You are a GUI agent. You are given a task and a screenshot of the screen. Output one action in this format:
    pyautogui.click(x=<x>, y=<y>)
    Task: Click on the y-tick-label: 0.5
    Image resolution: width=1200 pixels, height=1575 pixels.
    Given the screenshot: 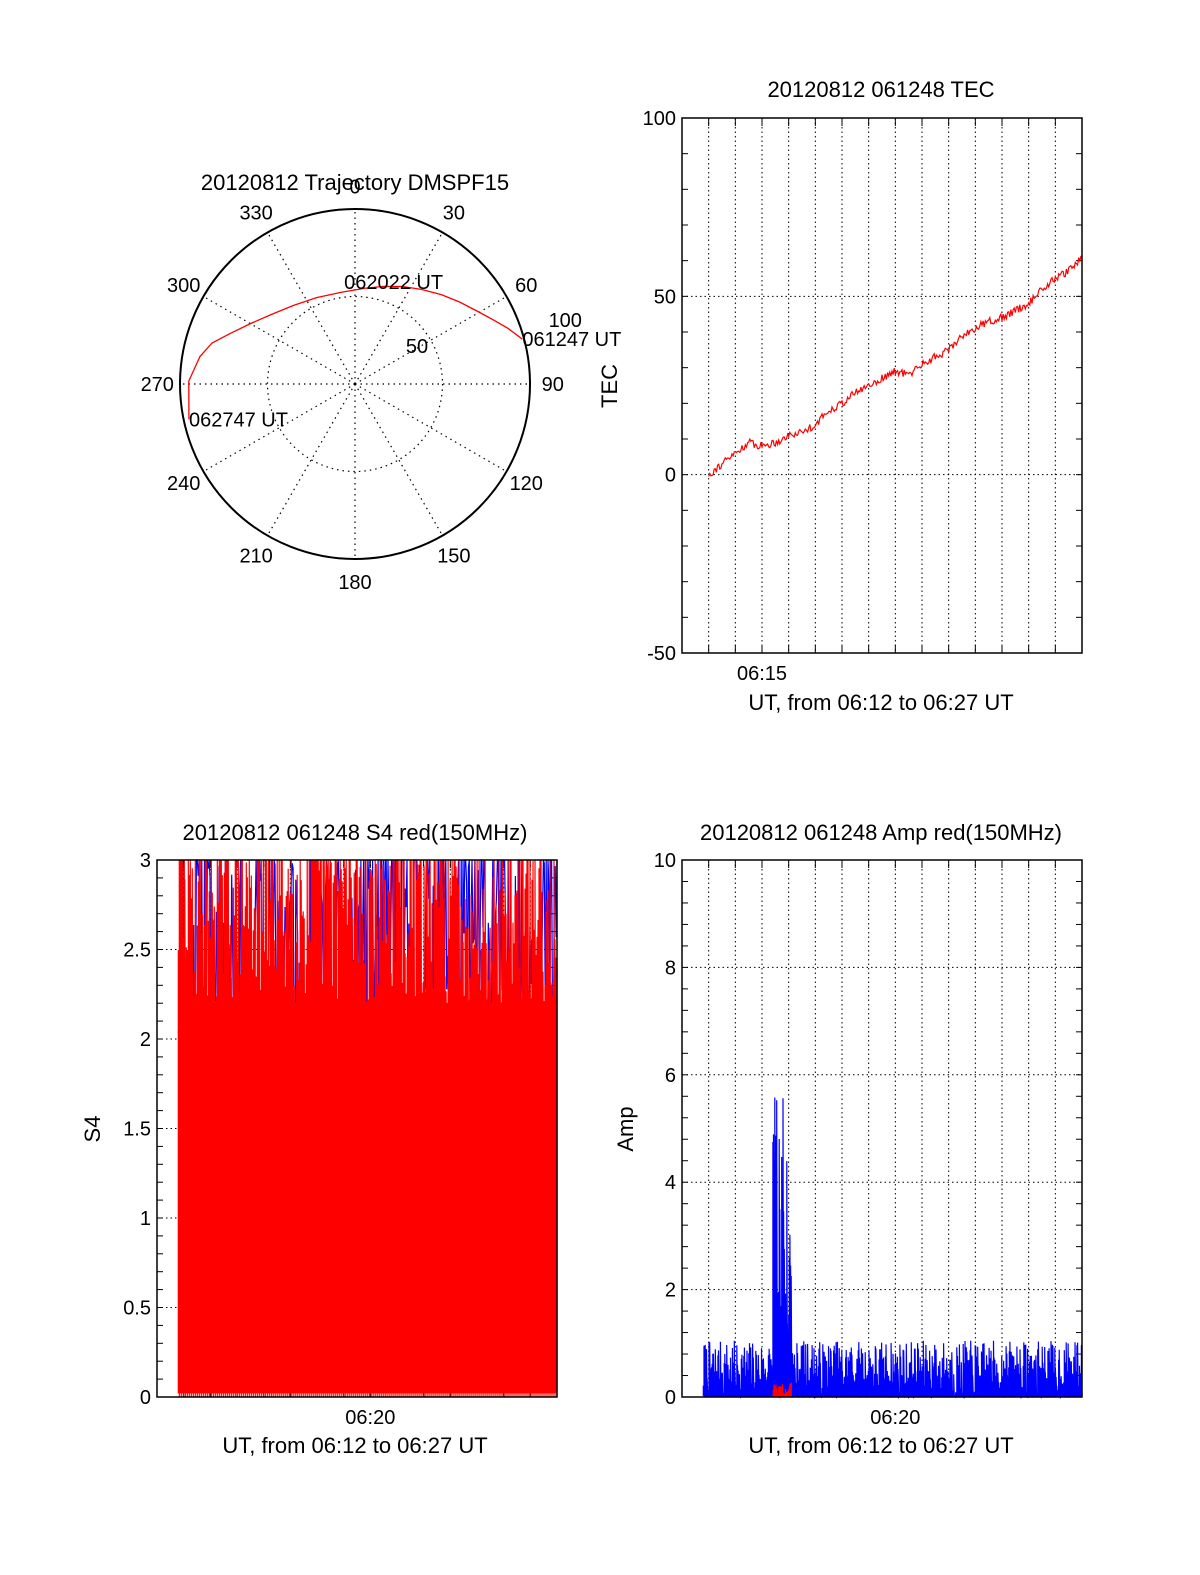 What is the action you would take?
    pyautogui.click(x=137, y=1309)
    